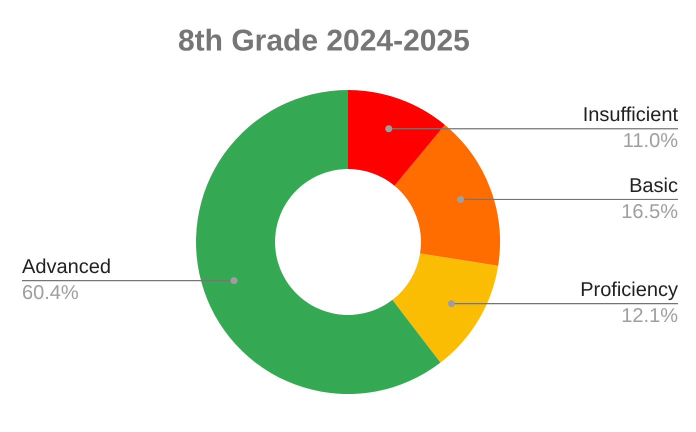 Image resolution: width=696 pixels, height=432 pixels. Describe the element at coordinates (324, 41) in the screenshot. I see `chart-title: 8th Grade 2024-2025` at that location.